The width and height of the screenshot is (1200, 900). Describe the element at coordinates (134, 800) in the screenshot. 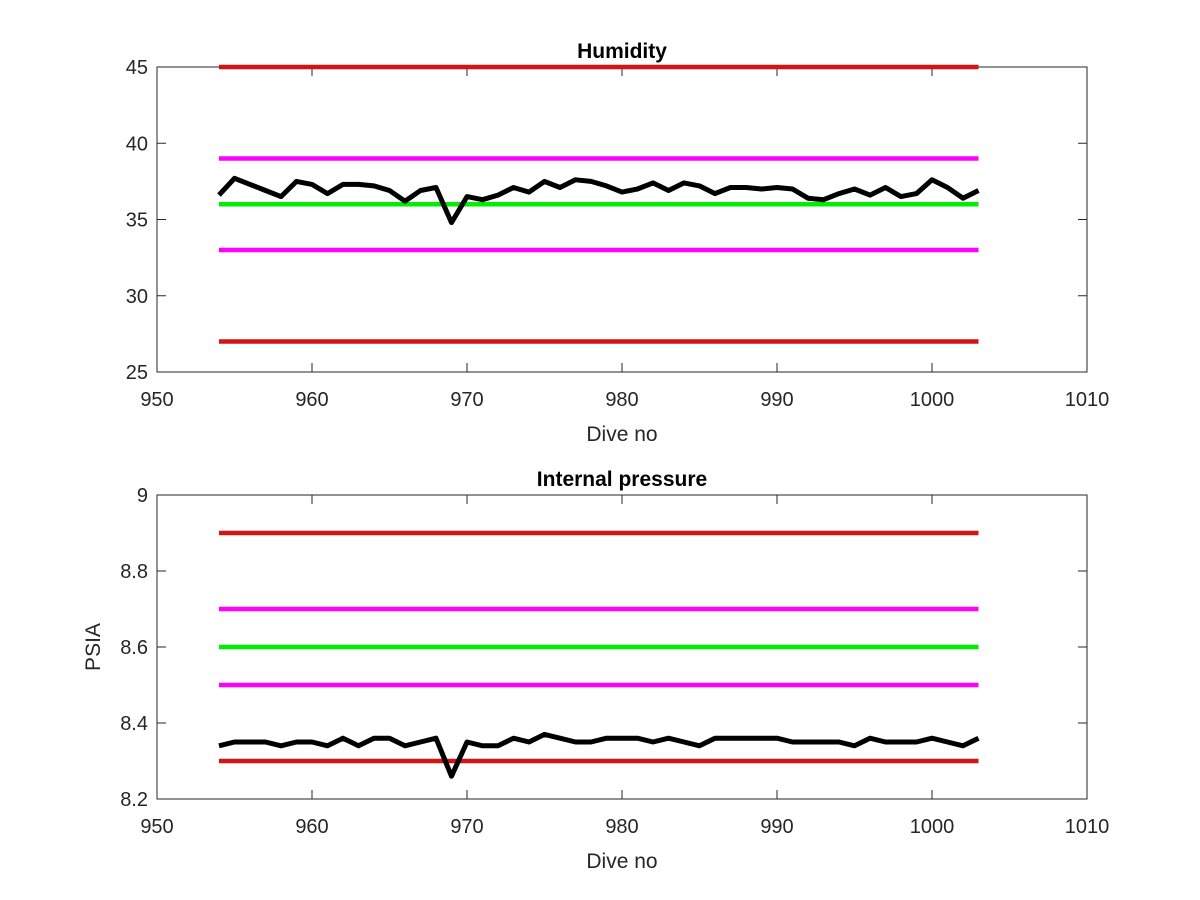

I see `y-tick-label: 8.2` at that location.